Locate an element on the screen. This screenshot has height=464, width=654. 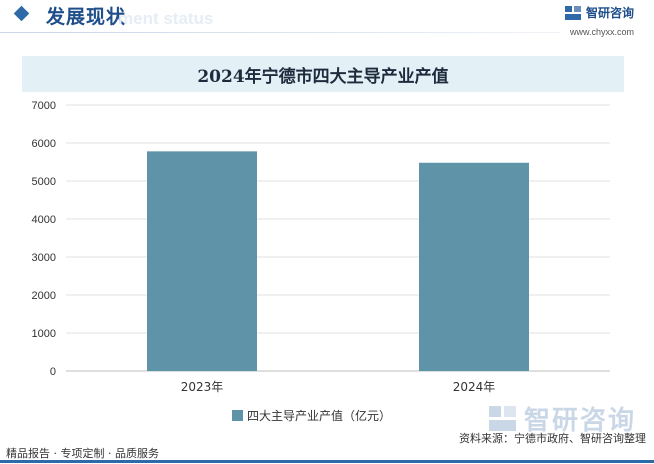
x-axis-ticks: 2023年 2024年 is located at coordinates (338, 387).